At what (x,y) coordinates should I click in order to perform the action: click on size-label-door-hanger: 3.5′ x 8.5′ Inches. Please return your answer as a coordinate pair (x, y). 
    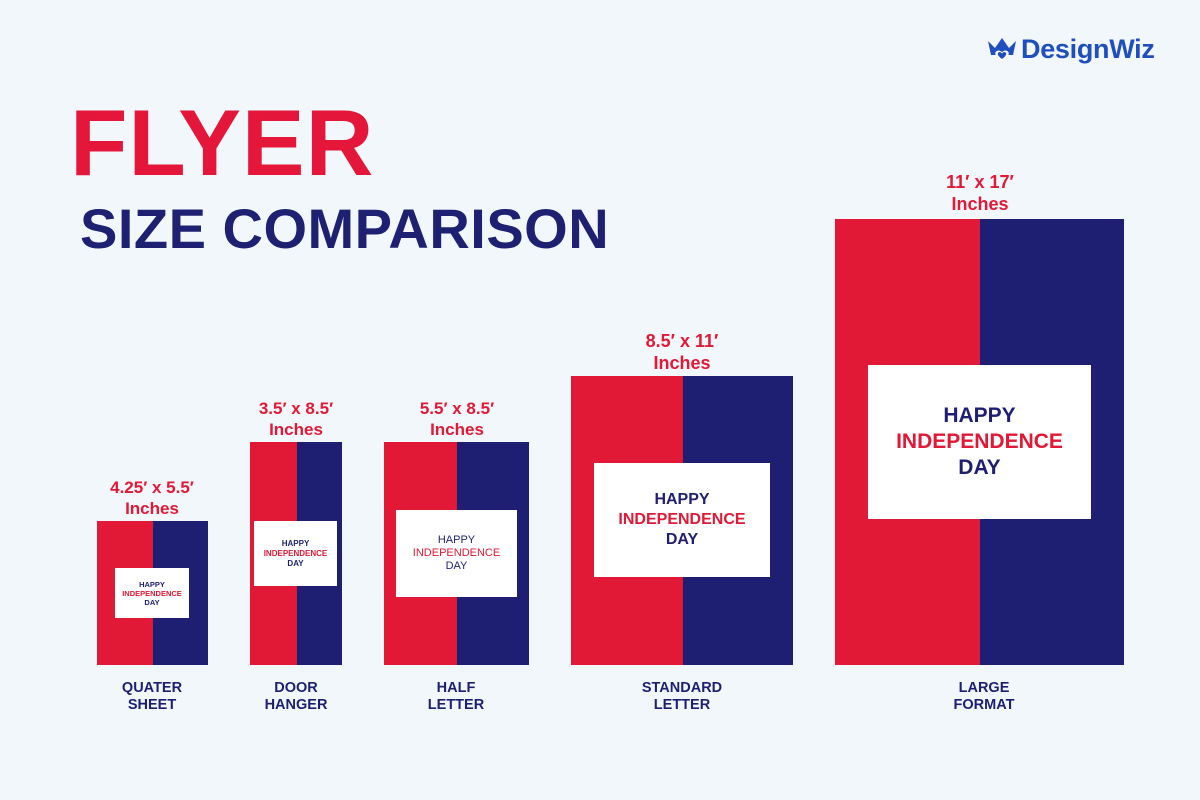
    Looking at the image, I should click on (296, 419).